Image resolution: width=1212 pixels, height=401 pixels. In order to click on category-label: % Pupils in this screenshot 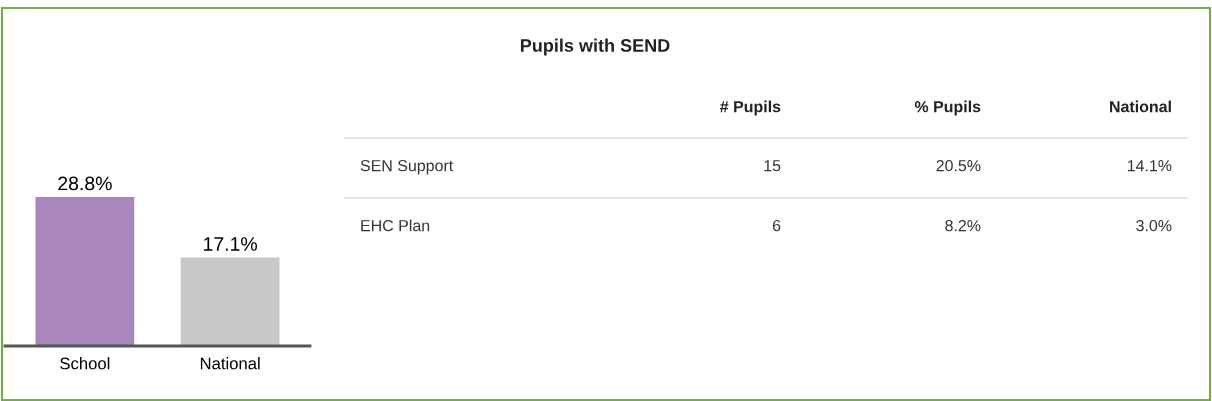, I will do `click(947, 108)`.